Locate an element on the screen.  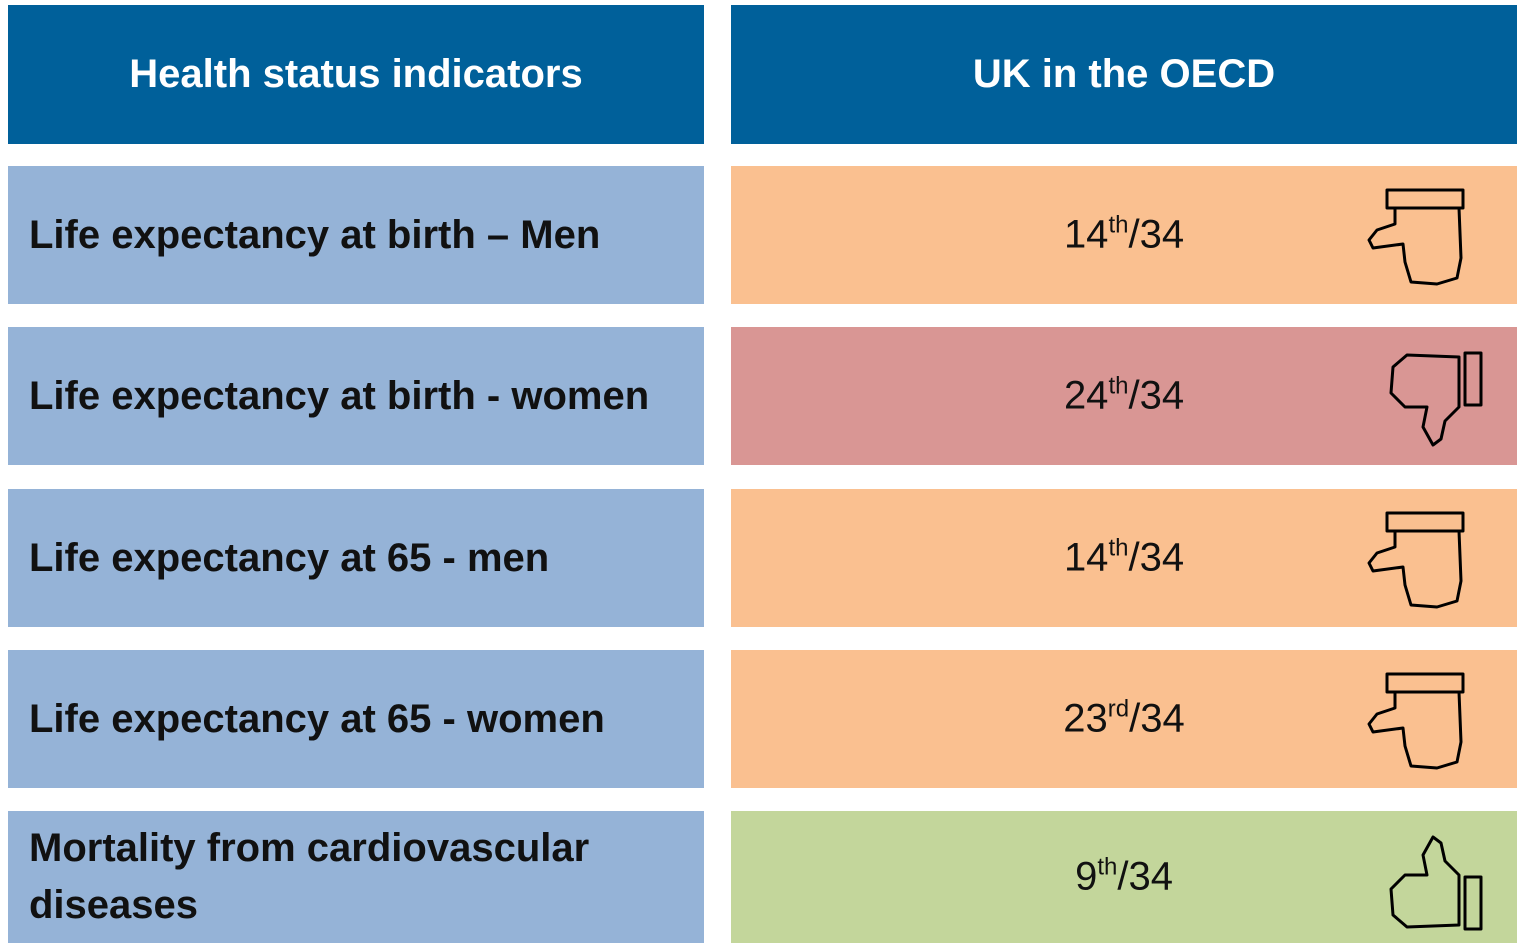
rank-cell: 23rd/34 is located at coordinates (1124, 719).